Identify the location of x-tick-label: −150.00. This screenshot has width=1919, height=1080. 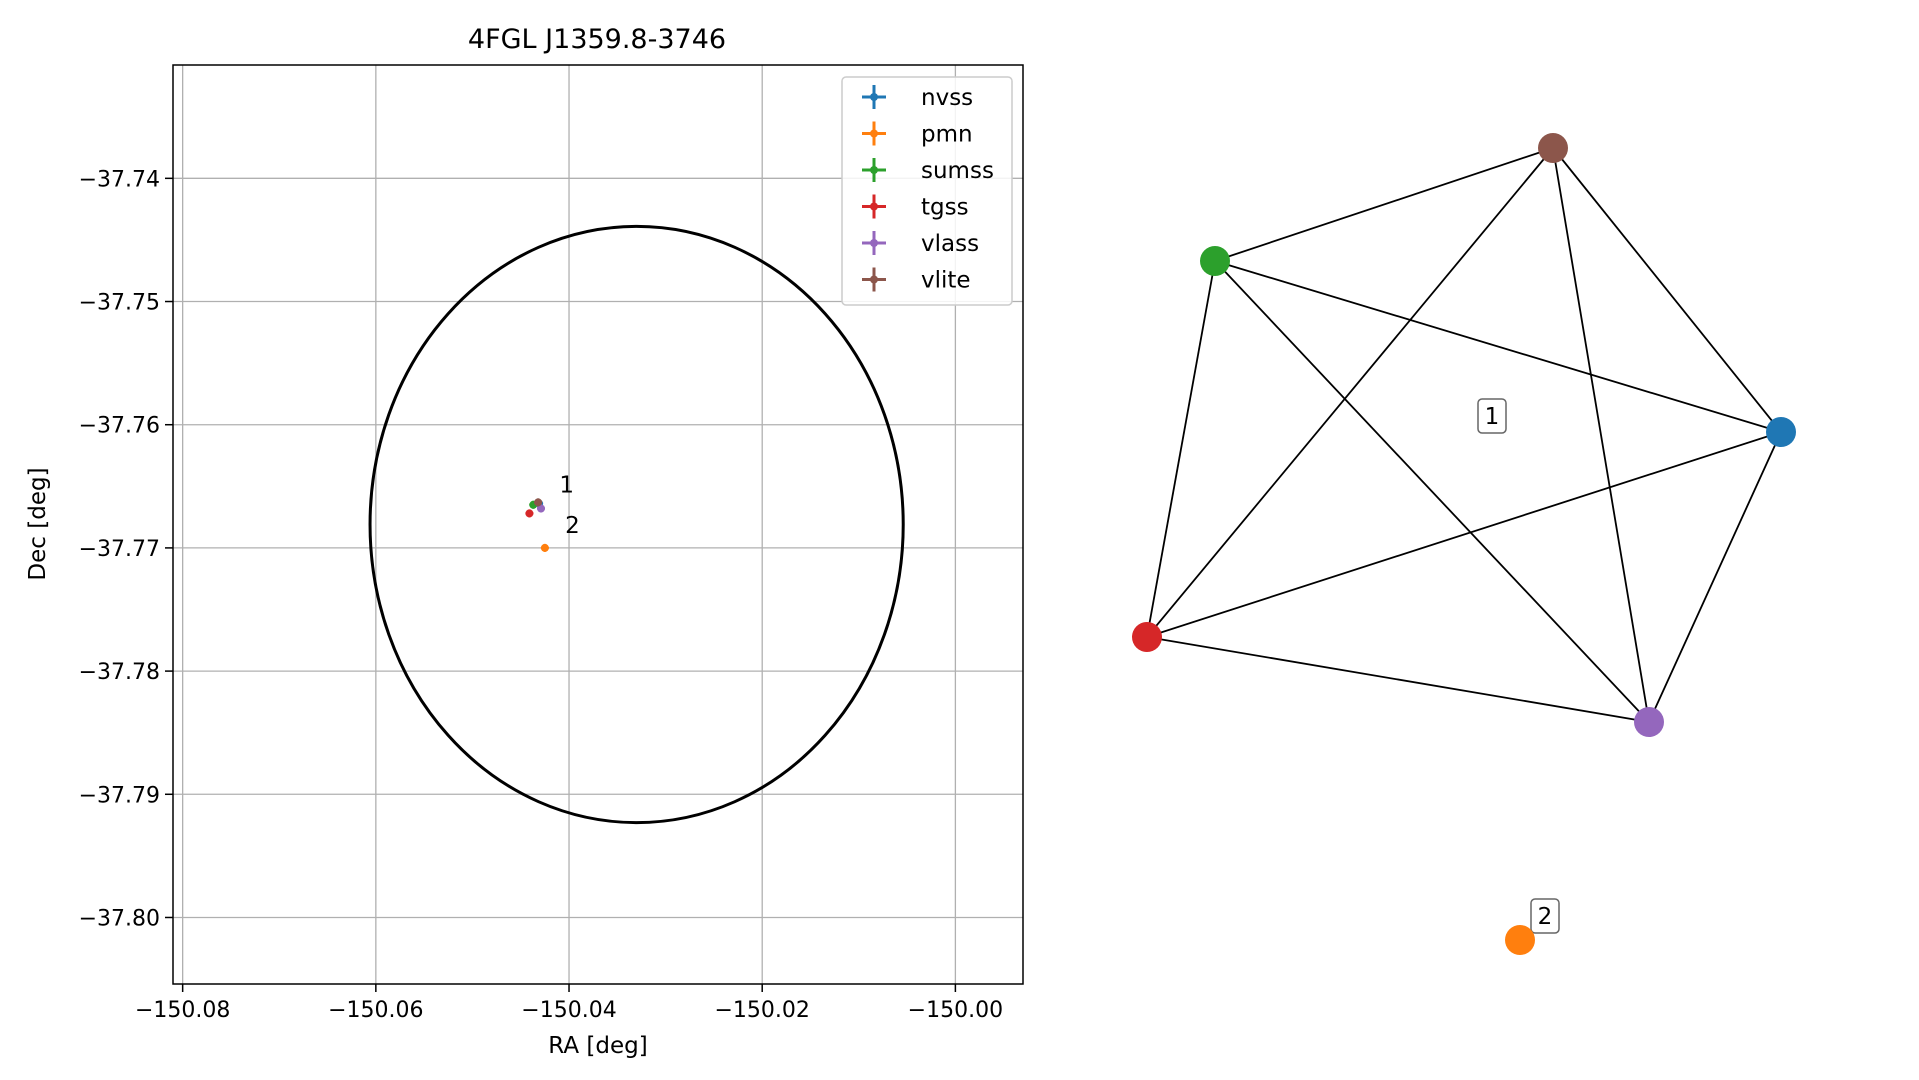
(955, 1010).